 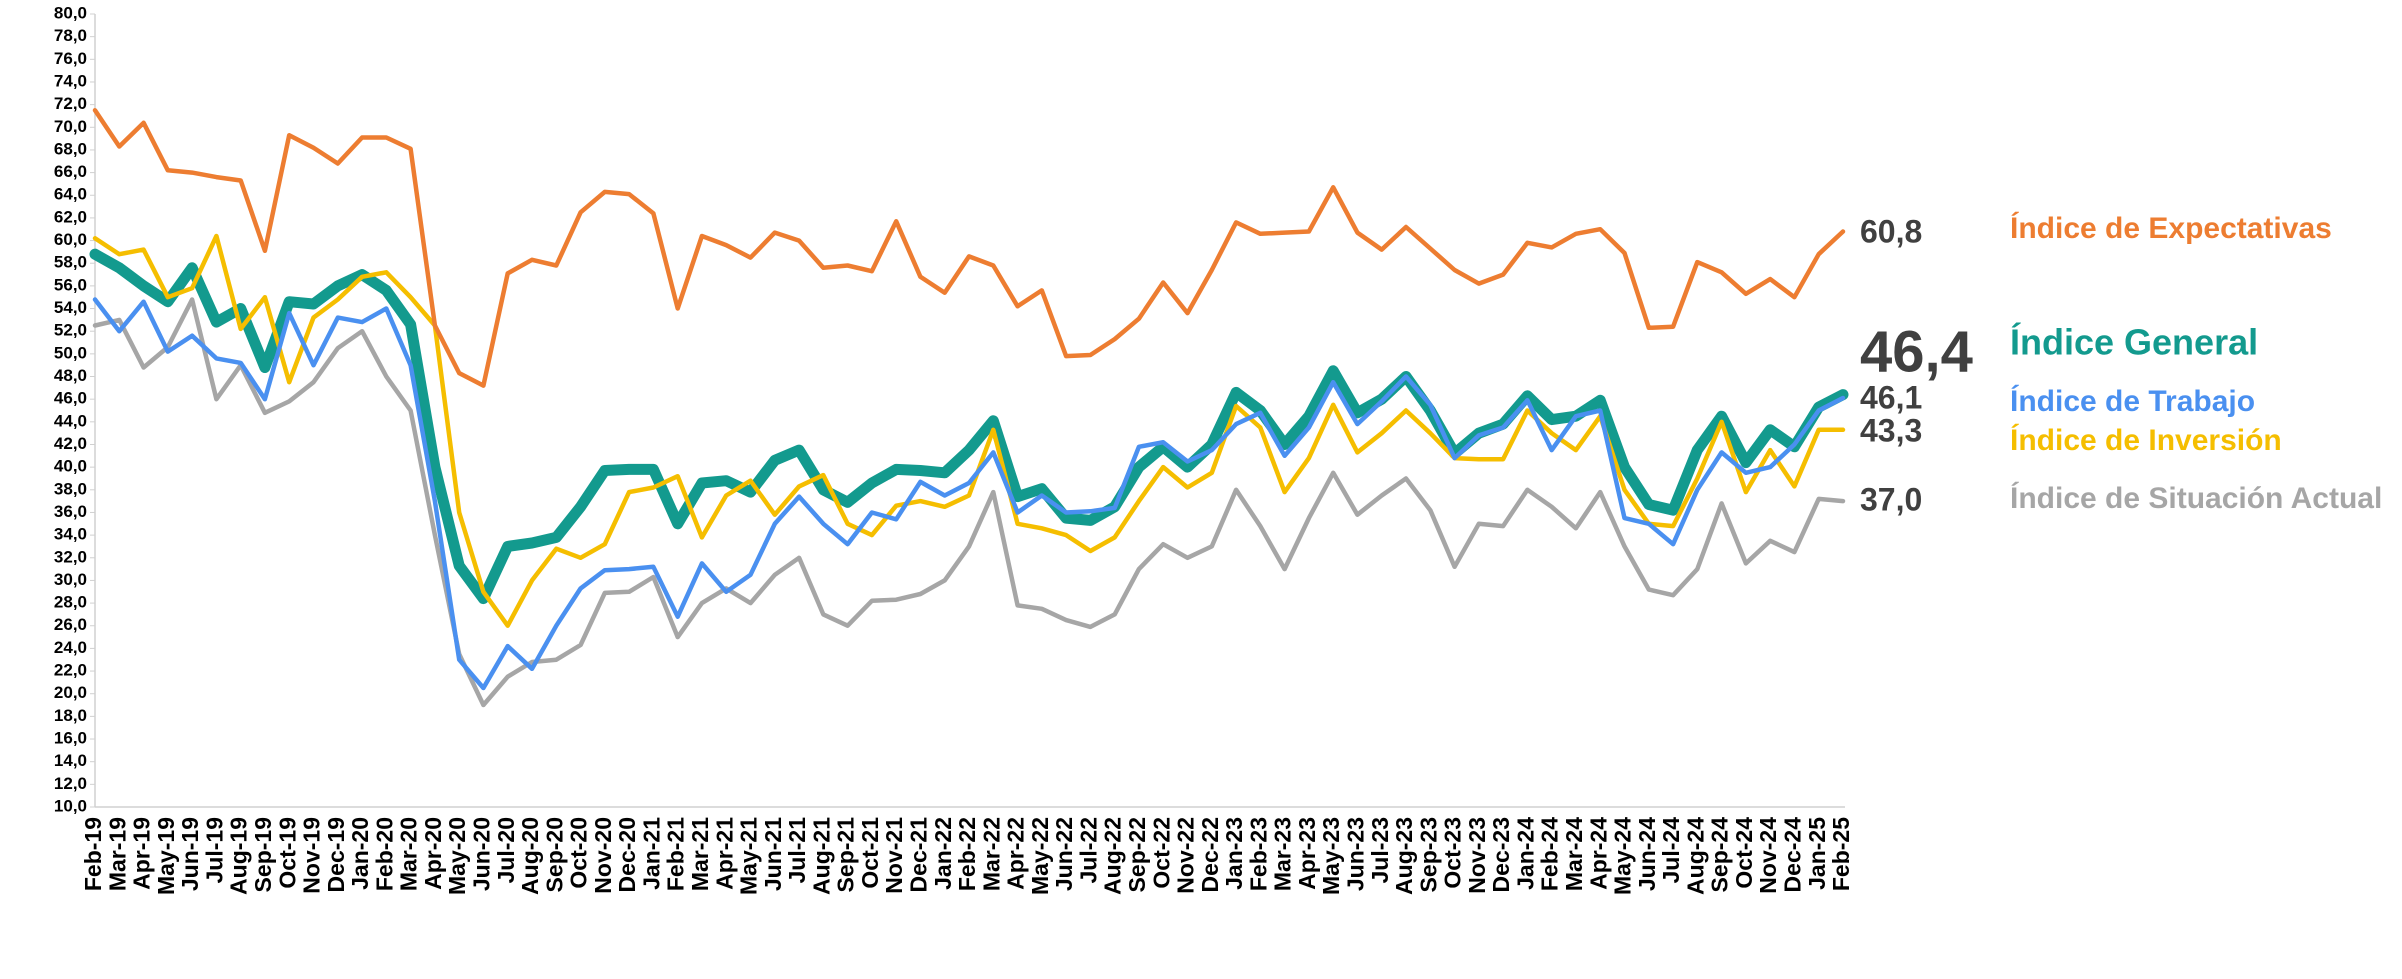 I want to click on value-label: 60,8, so click(x=1891, y=231).